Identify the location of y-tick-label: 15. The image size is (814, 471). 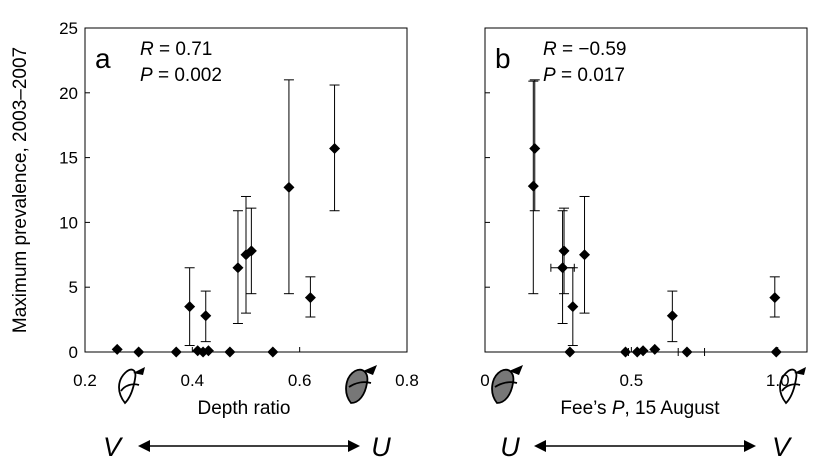
(68, 158).